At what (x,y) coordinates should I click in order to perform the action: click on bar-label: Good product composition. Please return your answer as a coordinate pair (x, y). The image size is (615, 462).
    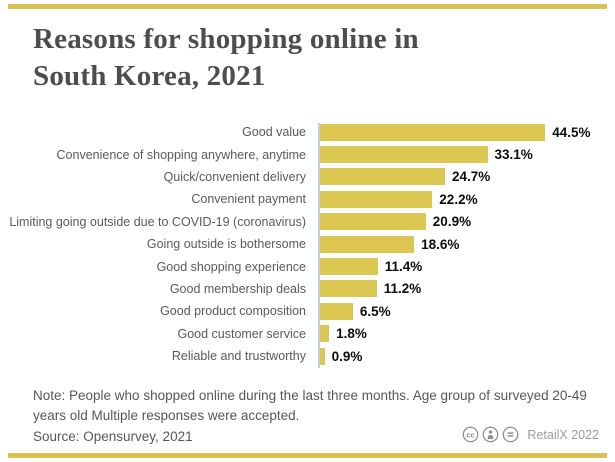
    Looking at the image, I should click on (233, 311).